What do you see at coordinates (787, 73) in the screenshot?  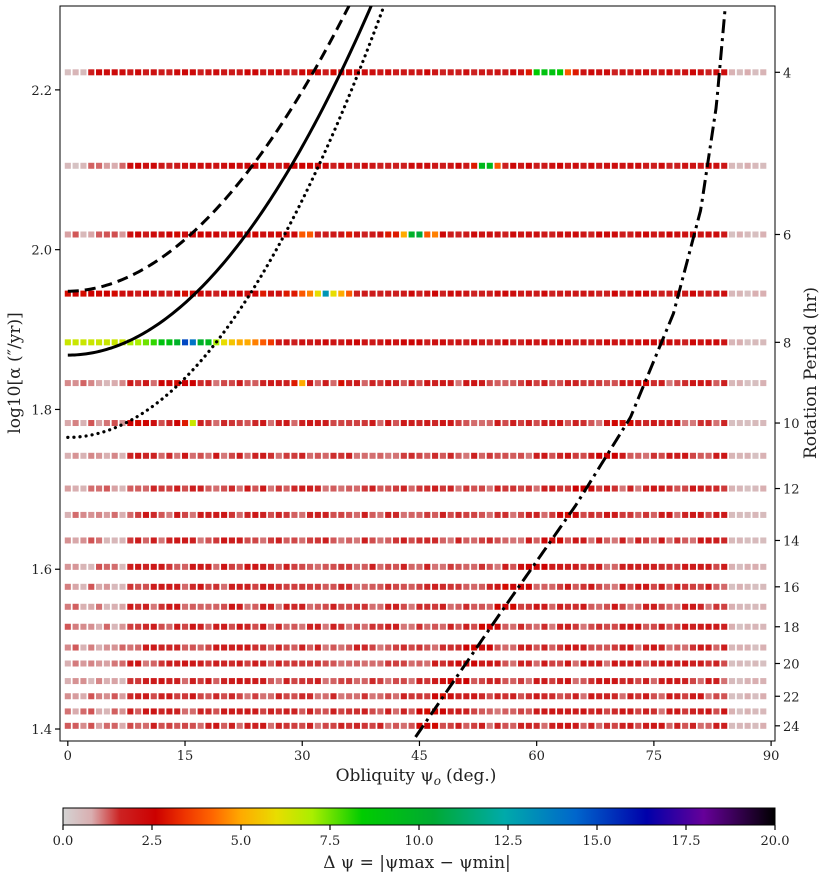 I see `right-tick-label: 4` at bounding box center [787, 73].